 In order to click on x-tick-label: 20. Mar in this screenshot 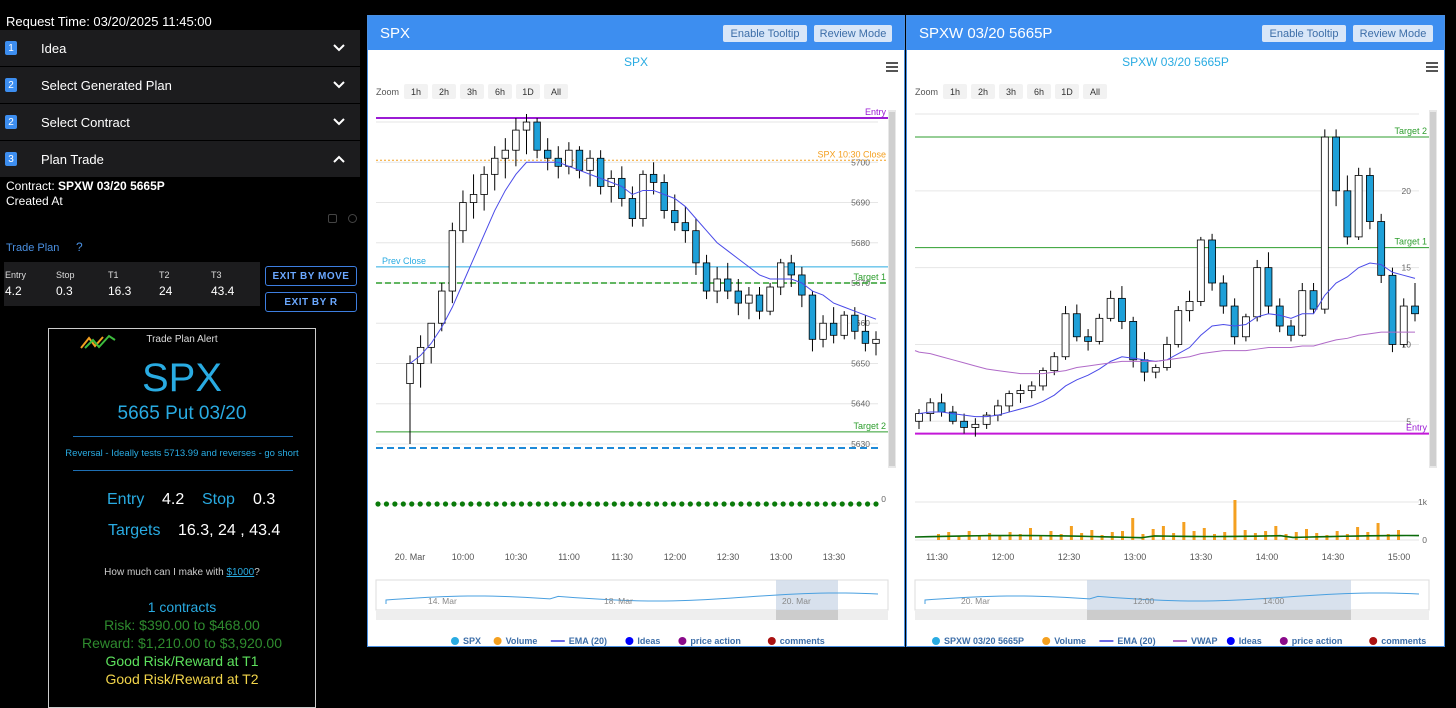, I will do `click(410, 557)`.